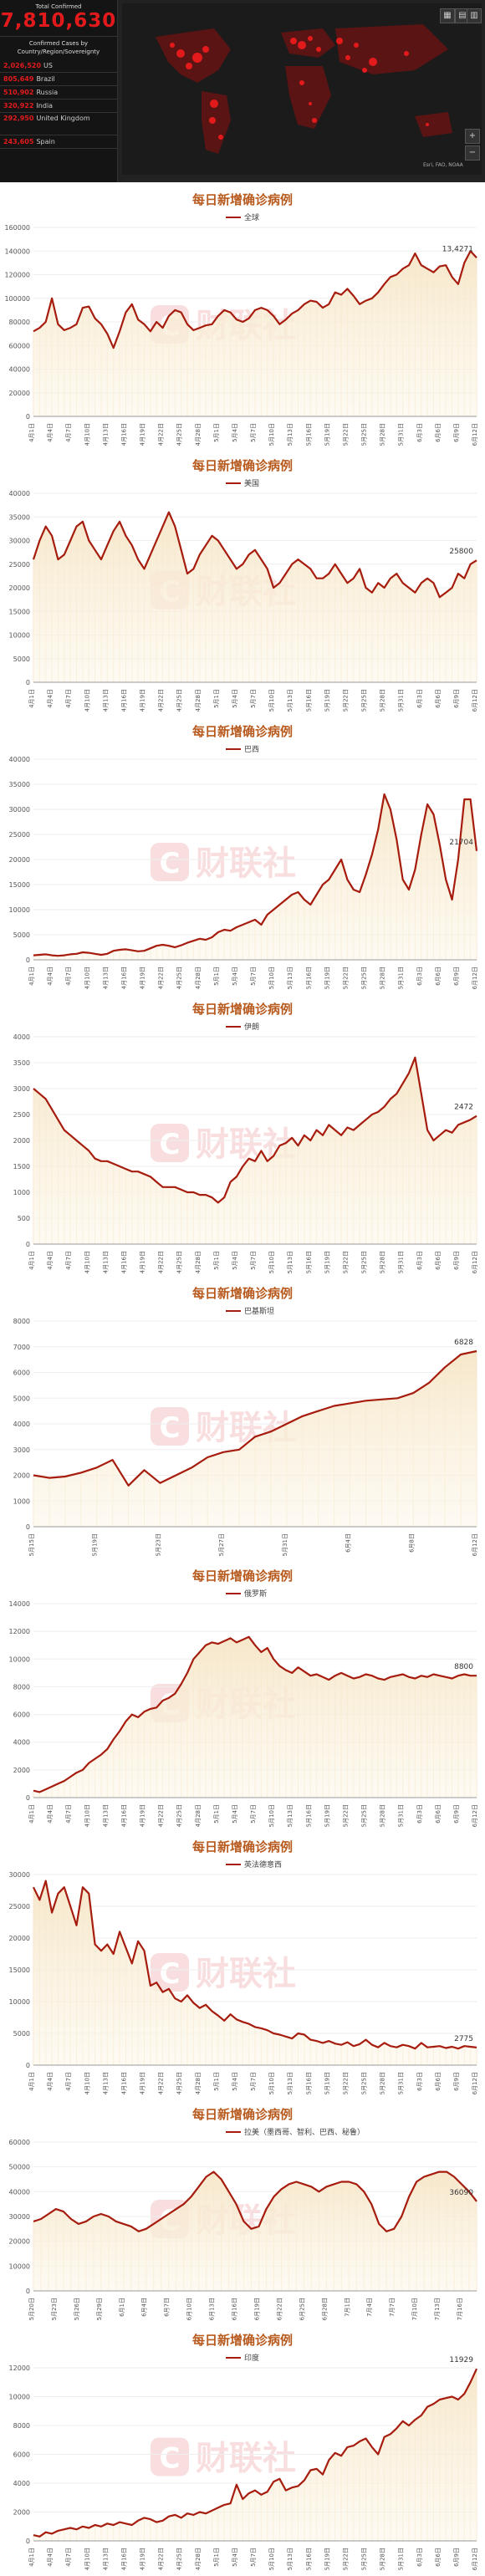 Image resolution: width=485 pixels, height=2576 pixels. I want to click on x-tick-label: 6月3日, so click(419, 698).